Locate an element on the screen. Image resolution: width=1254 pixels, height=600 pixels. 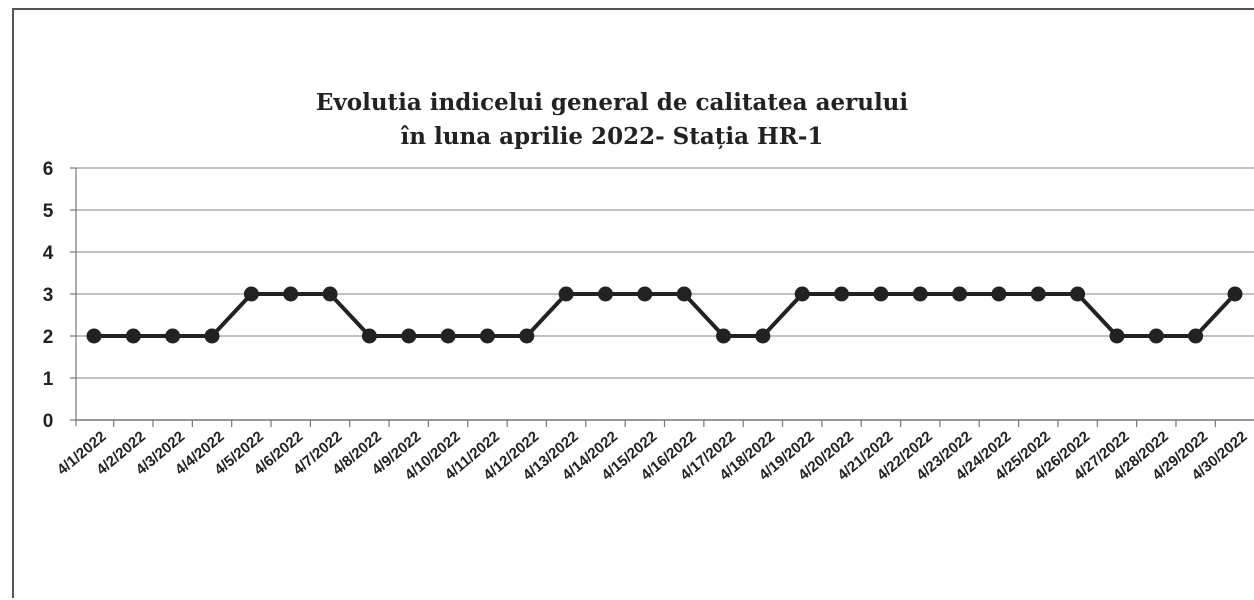
ytick-label: 3 is located at coordinates (48, 295).